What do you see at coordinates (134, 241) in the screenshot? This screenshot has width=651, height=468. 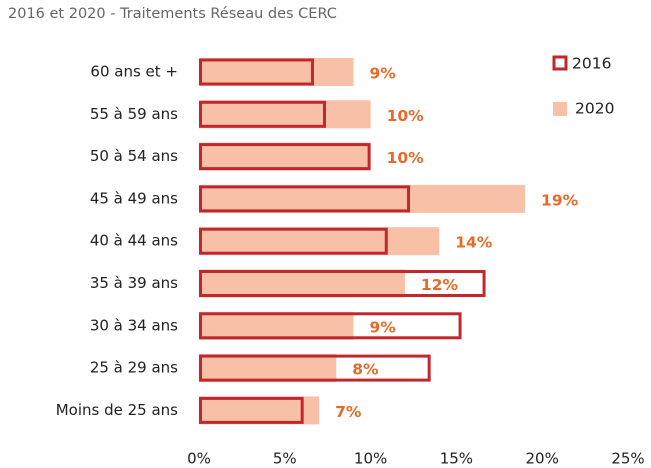 I see `y-tick-label: 40 à 44 ans` at bounding box center [134, 241].